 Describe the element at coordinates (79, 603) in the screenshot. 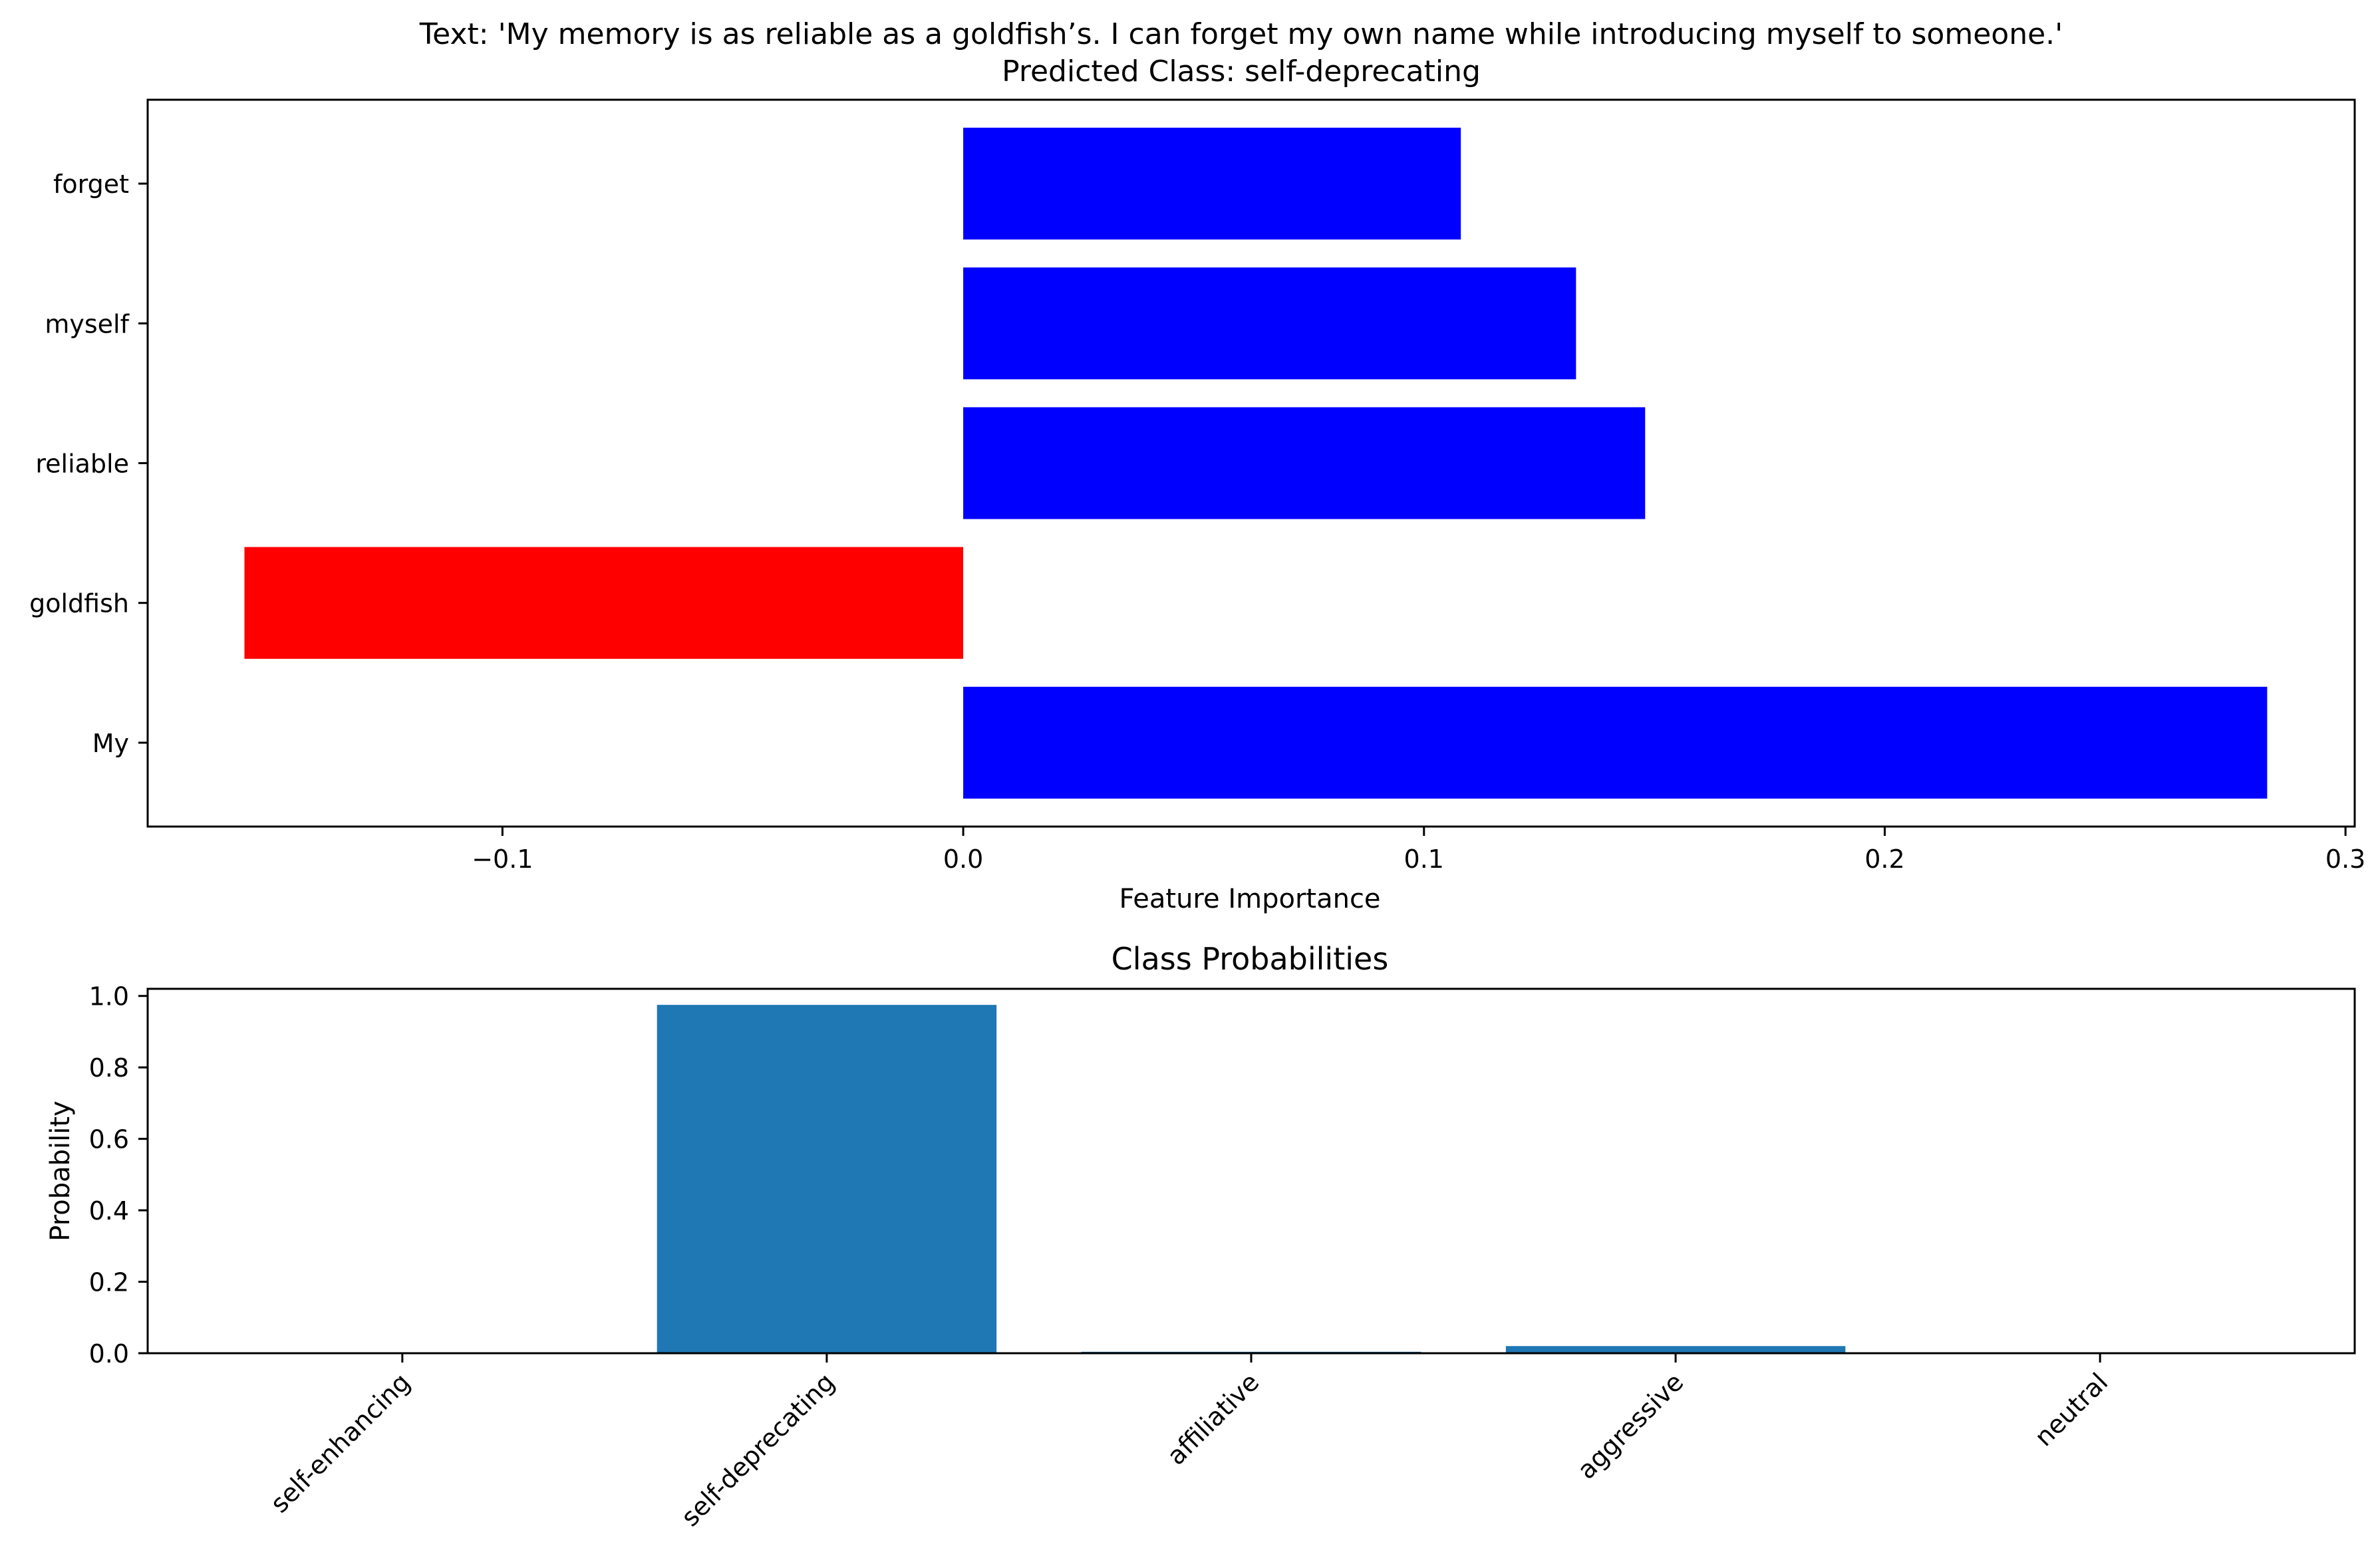

I see `y-tick-label: goldfish` at that location.